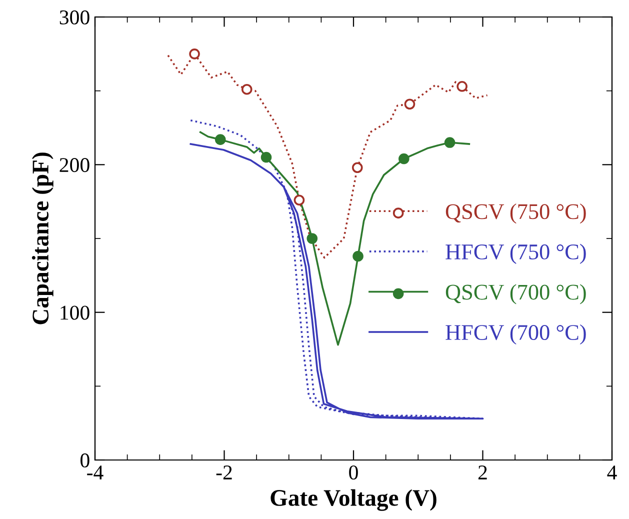 Image resolution: width=629 pixels, height=519 pixels. What do you see at coordinates (85, 460) in the screenshot?
I see `y-tick-label: 0` at bounding box center [85, 460].